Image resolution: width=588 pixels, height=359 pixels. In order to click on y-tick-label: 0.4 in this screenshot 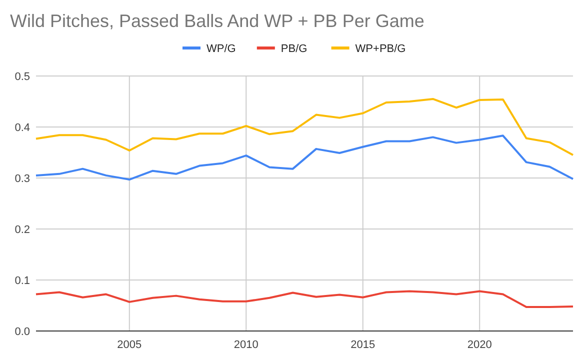, I will do `click(22, 128)`.